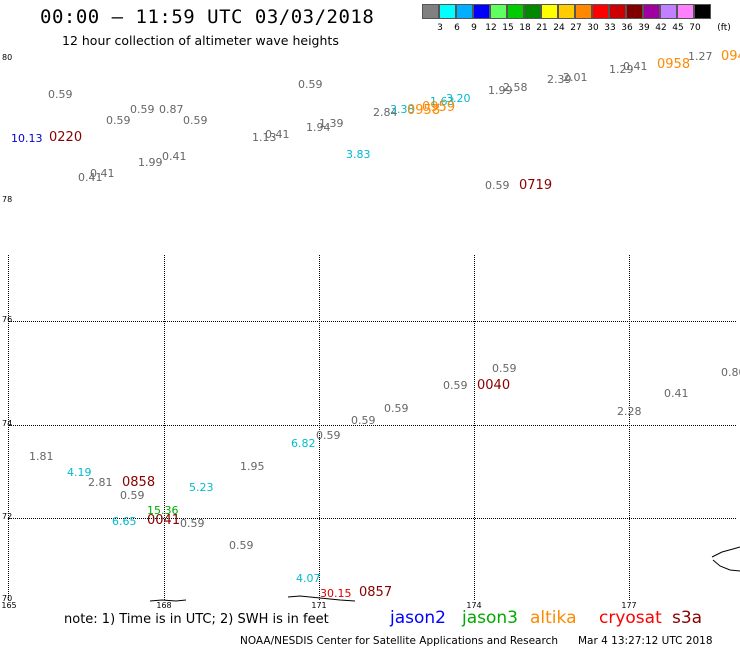 The width and height of the screenshot is (740, 650). I want to click on color-scale-label: 39, so click(644, 28).